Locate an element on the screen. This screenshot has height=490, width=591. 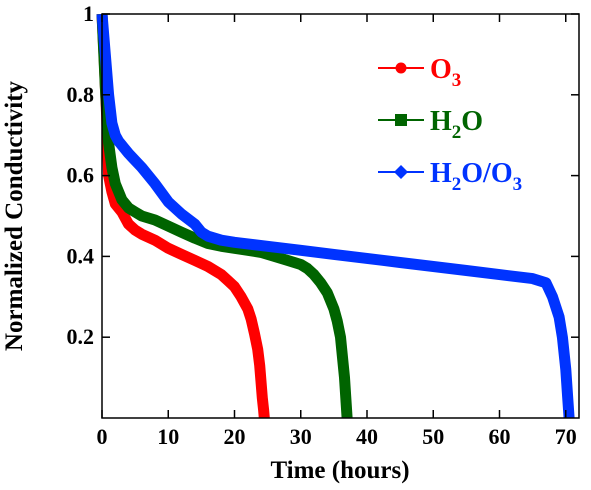
y-tick-label: 0.4 is located at coordinates (81, 255).